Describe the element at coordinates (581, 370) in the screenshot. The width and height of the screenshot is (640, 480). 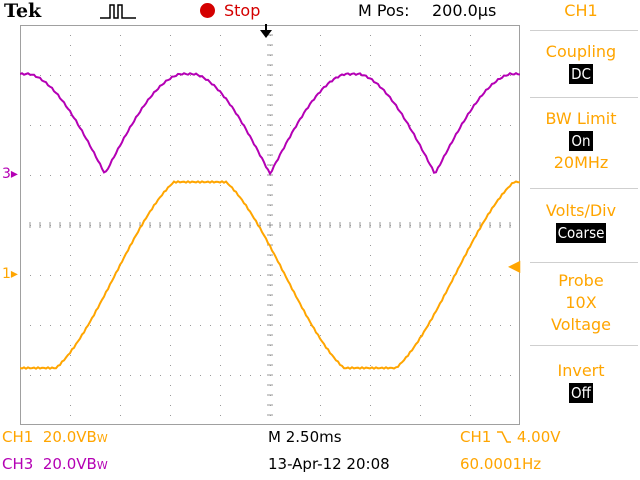
I see `invert-label: Invert` at that location.